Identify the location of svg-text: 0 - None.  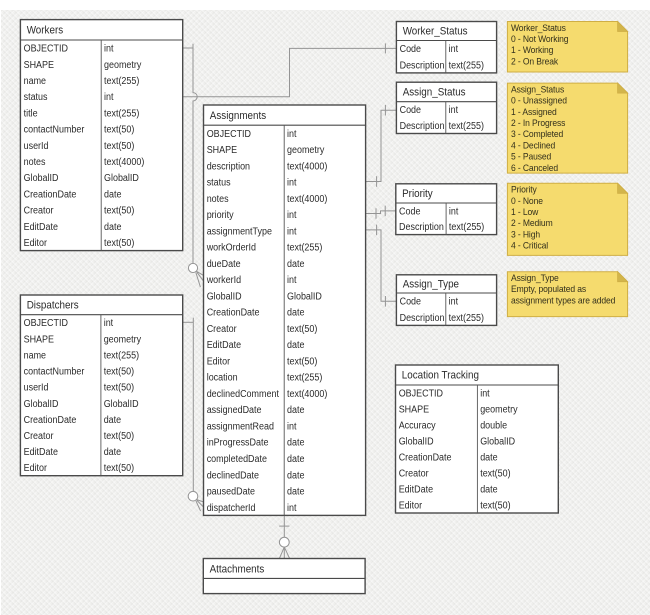
(527, 201).